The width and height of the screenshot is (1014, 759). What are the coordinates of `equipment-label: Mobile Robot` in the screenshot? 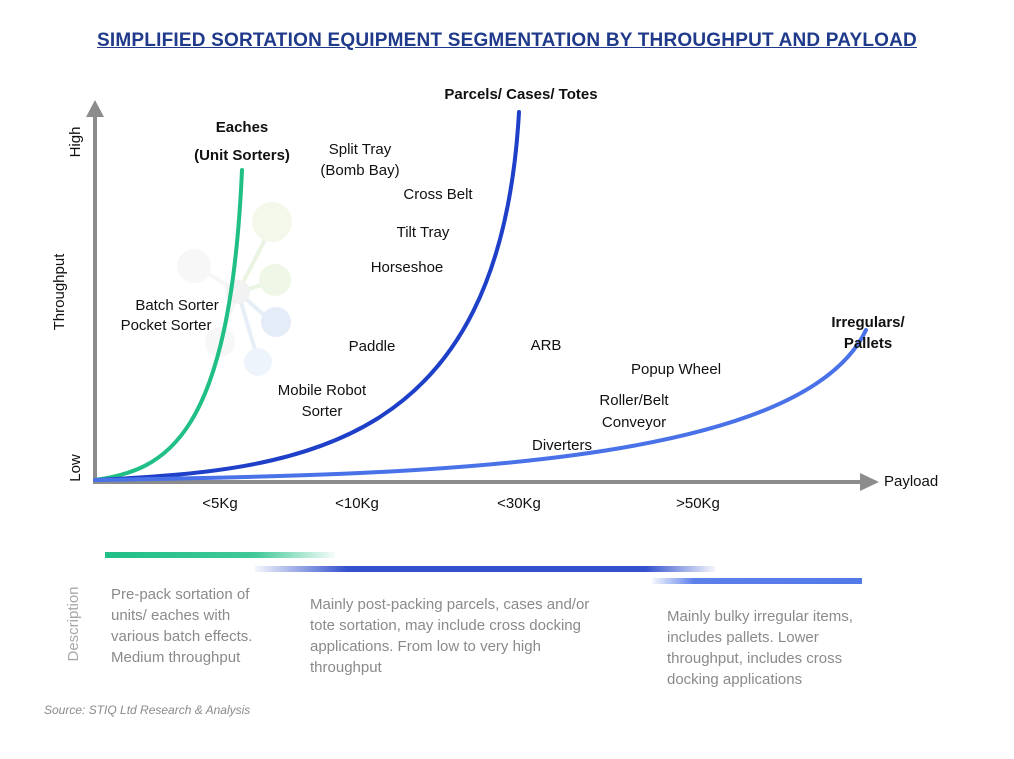 It's located at (322, 390).